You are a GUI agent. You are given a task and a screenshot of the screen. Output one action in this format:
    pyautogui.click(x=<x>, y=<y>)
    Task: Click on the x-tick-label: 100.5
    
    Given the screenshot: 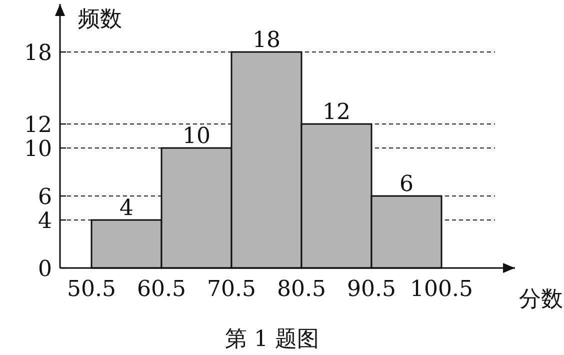 What is the action you would take?
    pyautogui.click(x=441, y=289)
    